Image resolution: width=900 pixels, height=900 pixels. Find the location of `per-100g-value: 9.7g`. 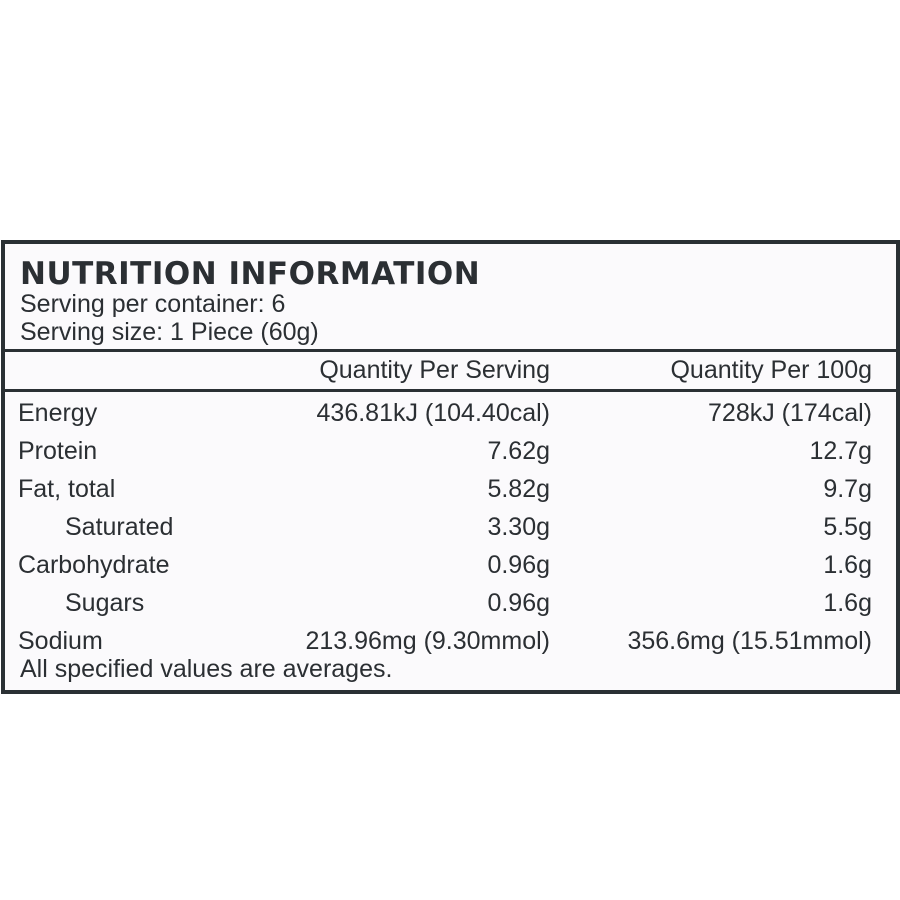

per-100g-value: 9.7g is located at coordinates (847, 489).